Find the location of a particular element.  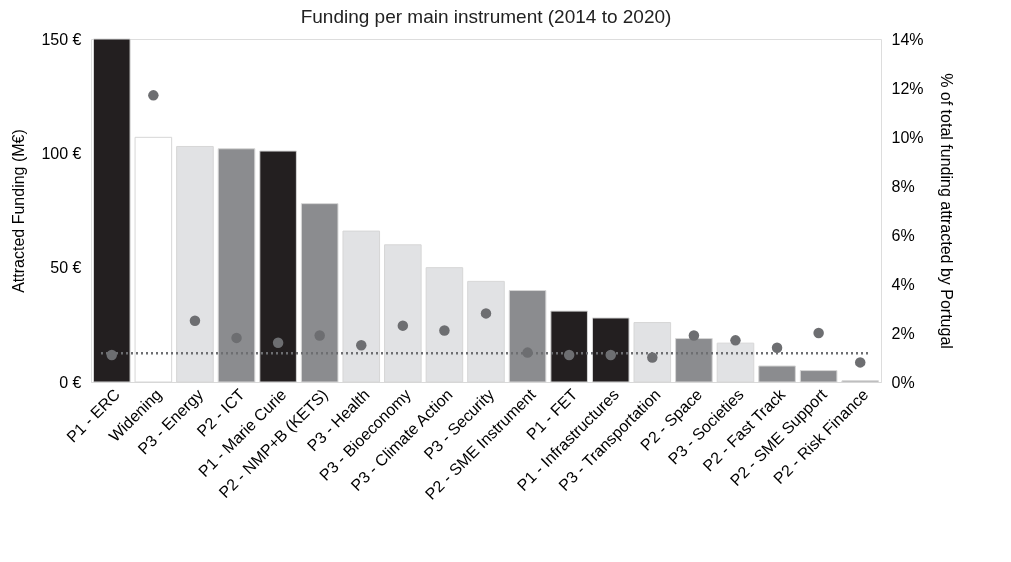

y-tick-label: 150 € is located at coordinates (61, 39).